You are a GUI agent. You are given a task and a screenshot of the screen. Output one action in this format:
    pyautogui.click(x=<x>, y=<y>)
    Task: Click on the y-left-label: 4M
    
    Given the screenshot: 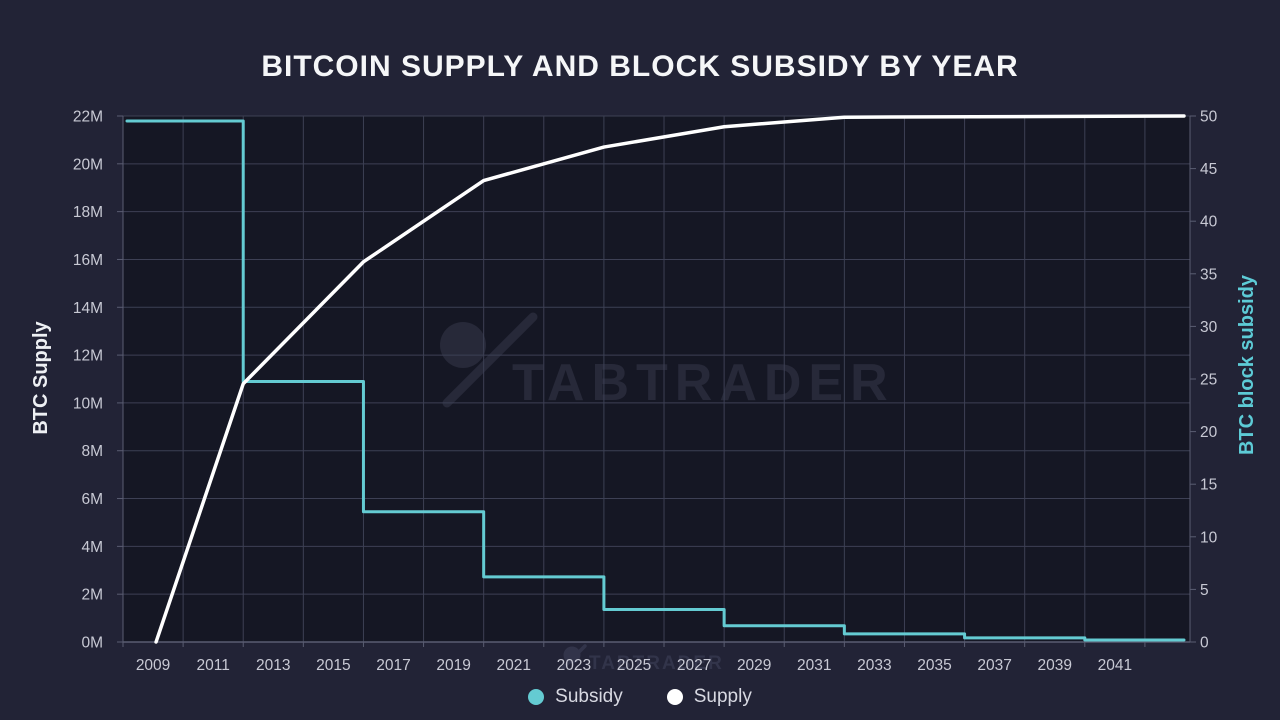 What is the action you would take?
    pyautogui.click(x=92, y=547)
    